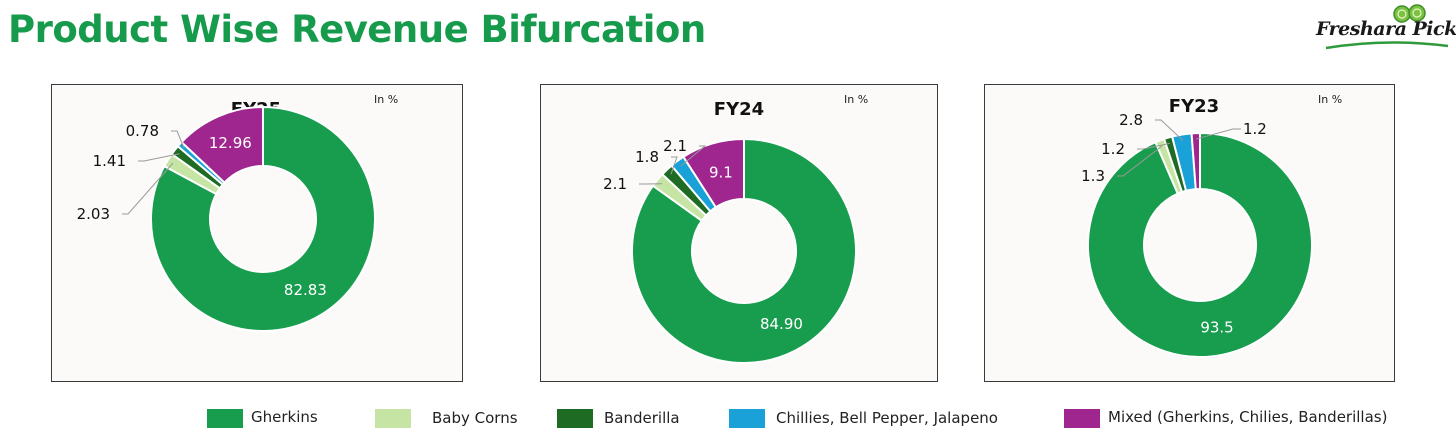 This screenshot has height=435, width=1456. Describe the element at coordinates (642, 418) in the screenshot. I see `legend-label: Banderilla` at that location.